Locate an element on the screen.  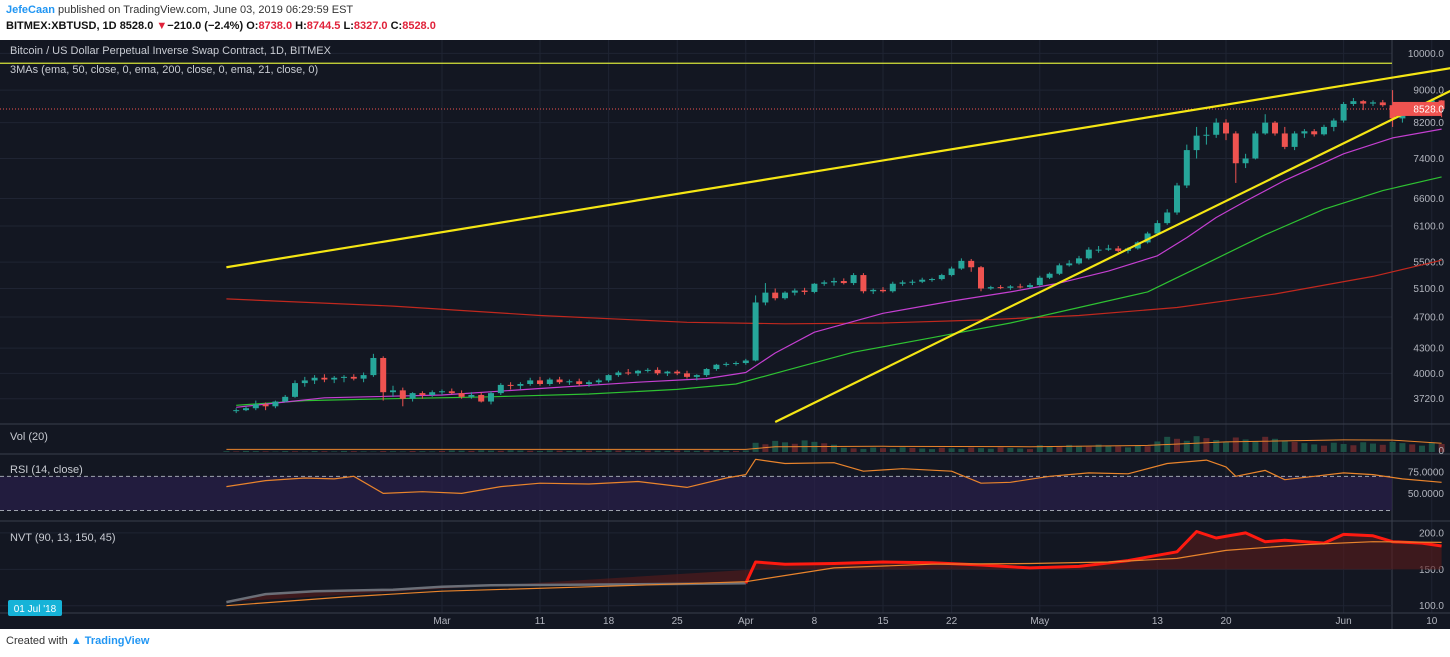
high-value: 8744.5 is located at coordinates (323, 26).